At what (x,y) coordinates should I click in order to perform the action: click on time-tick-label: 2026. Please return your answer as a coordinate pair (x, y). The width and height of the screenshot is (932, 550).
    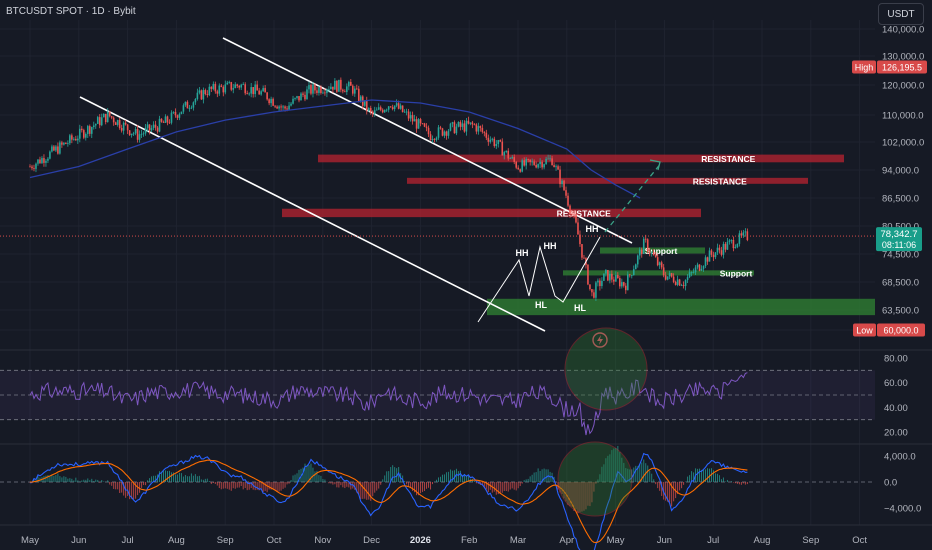
    Looking at the image, I should click on (420, 540).